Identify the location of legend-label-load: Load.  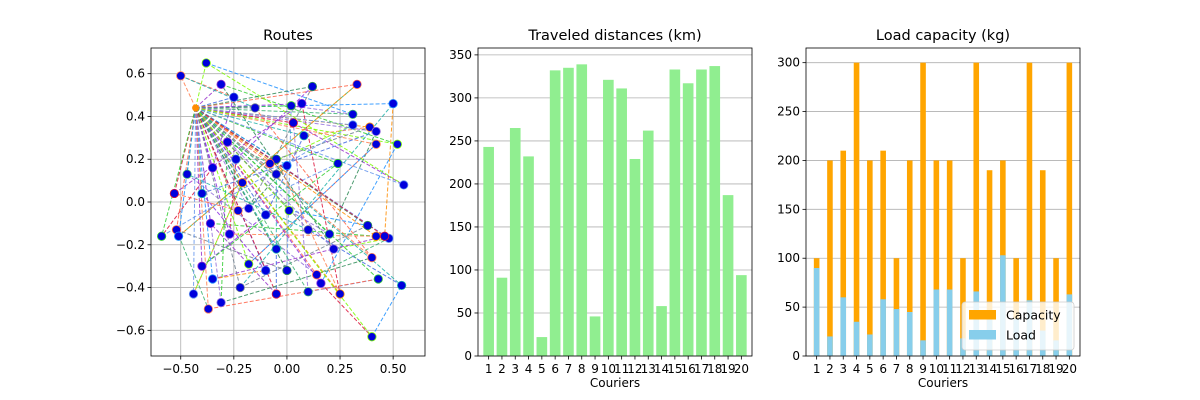
(1021, 335).